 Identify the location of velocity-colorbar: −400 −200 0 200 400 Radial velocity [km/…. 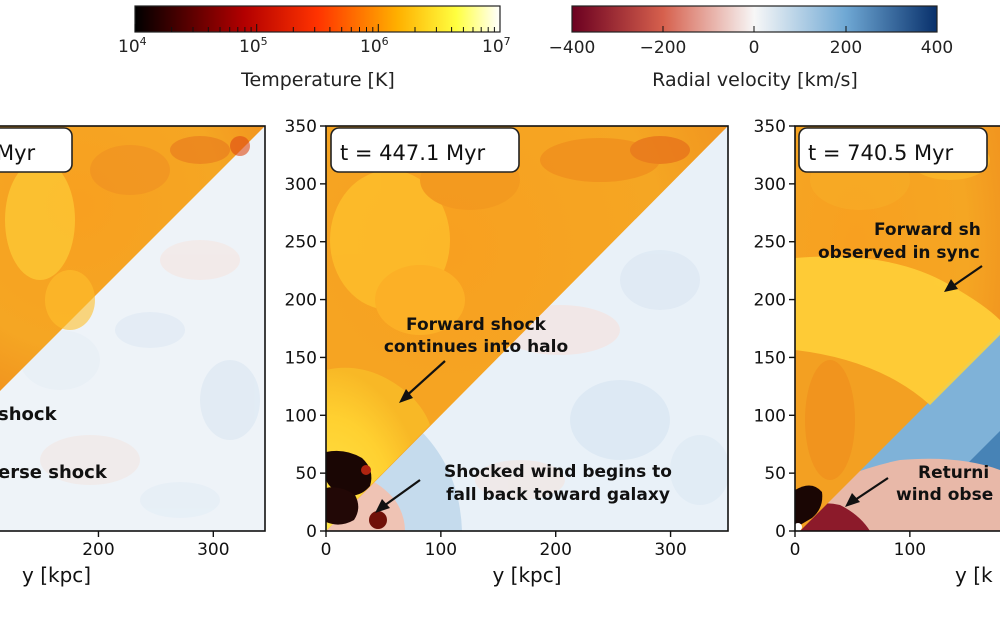
(751, 48).